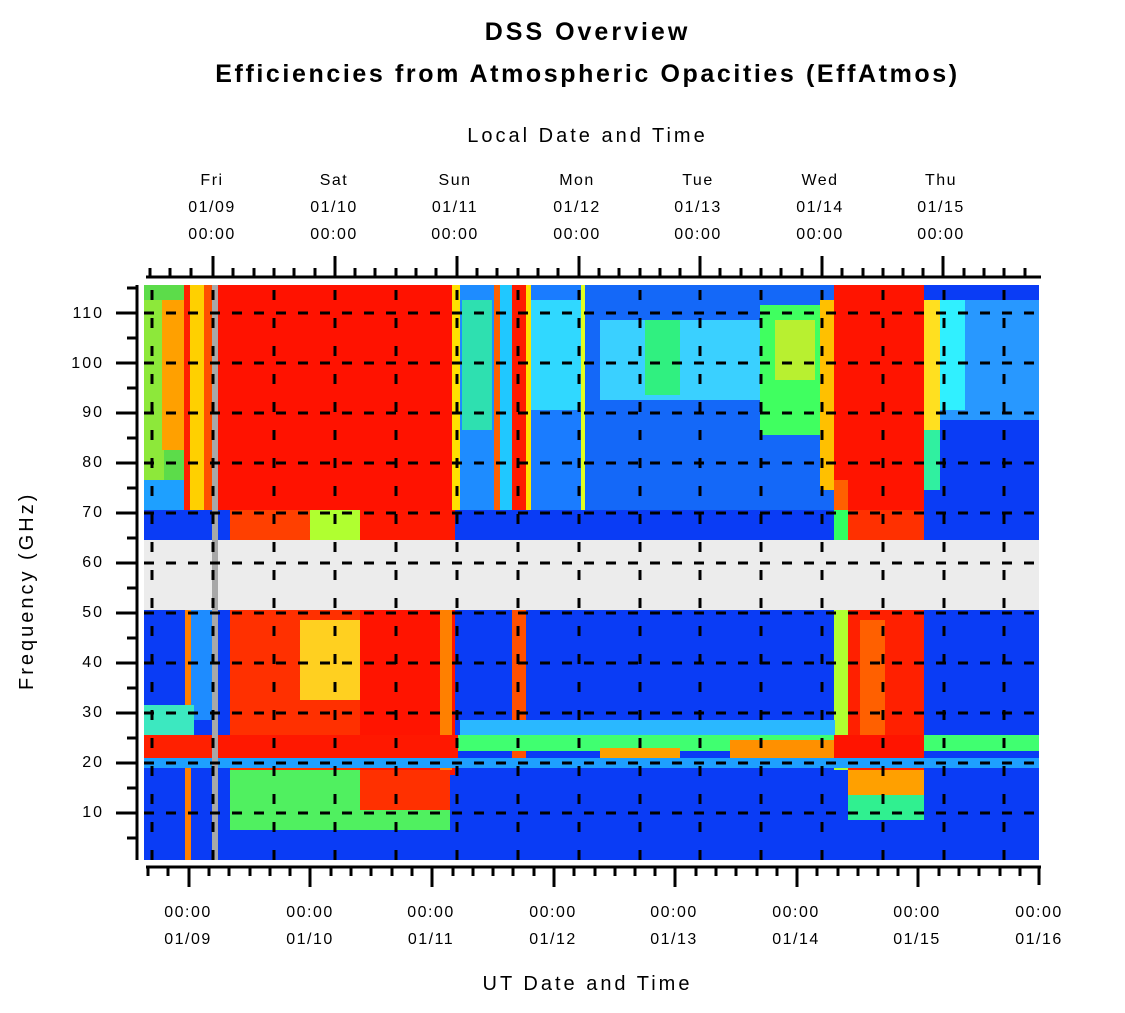 This screenshot has width=1125, height=1013. I want to click on top-axis-label: Local Date and Time, so click(587, 136).